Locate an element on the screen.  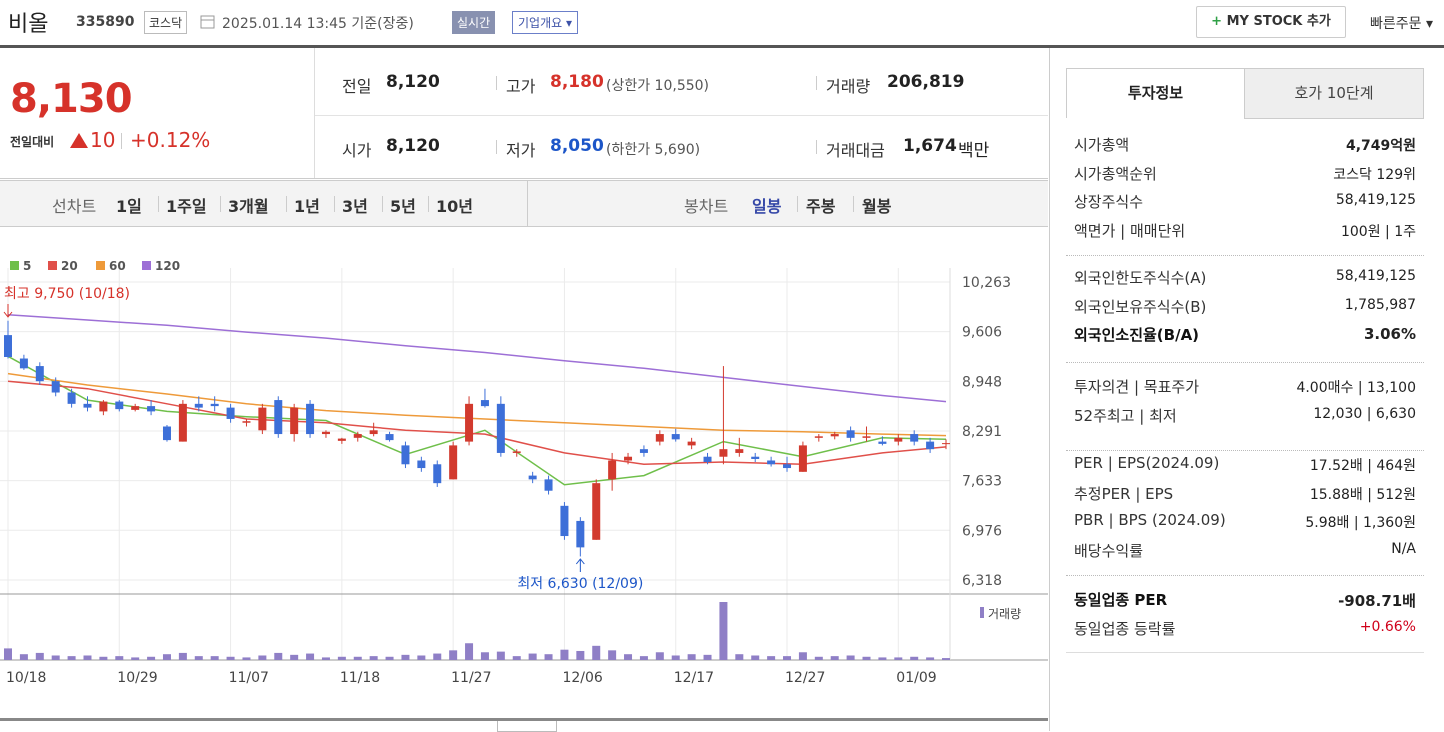
period-tab: 3년 is located at coordinates (355, 206).